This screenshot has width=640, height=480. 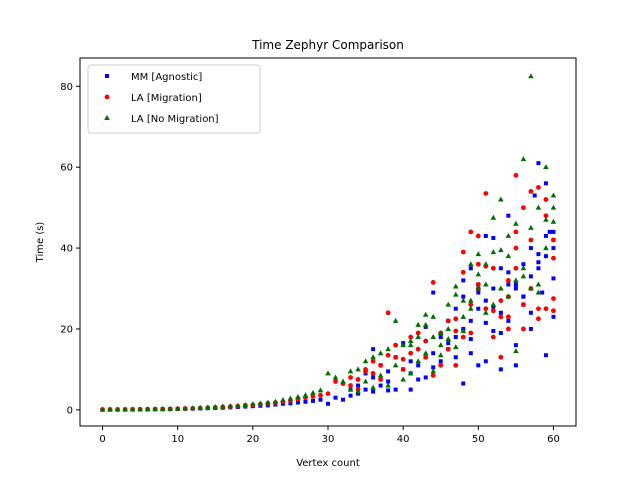 I want to click on legend-box, so click(x=174, y=99).